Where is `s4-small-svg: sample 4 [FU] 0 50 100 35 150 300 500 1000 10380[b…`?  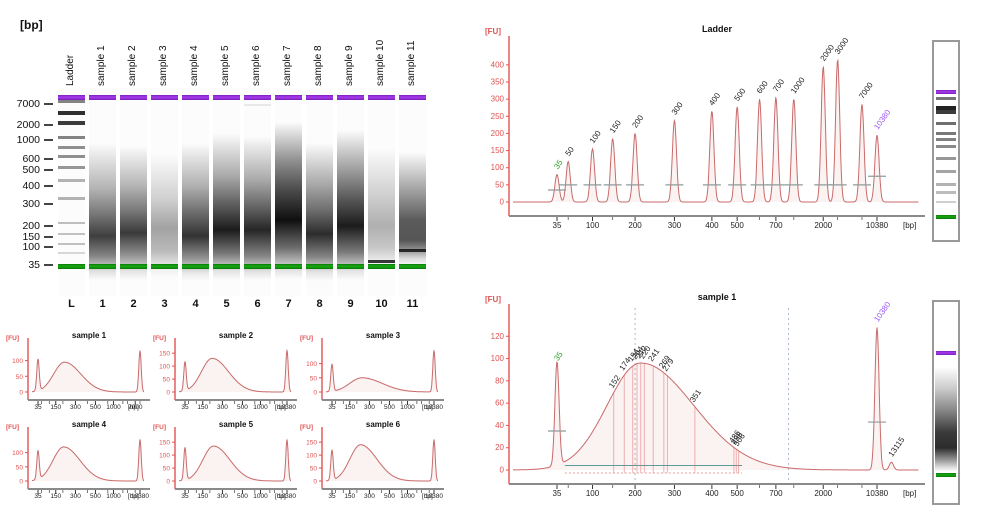
s4-small-svg: sample 4 [FU] 0 50 100 35 150 300 500 1000 10380[b… is located at coordinates (78, 460).